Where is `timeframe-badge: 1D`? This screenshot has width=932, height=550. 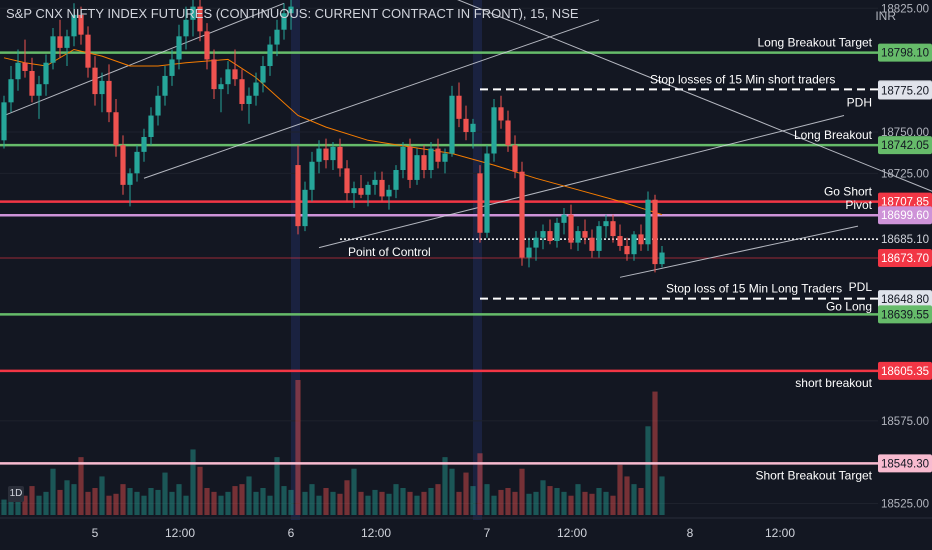 timeframe-badge: 1D is located at coordinates (16, 494).